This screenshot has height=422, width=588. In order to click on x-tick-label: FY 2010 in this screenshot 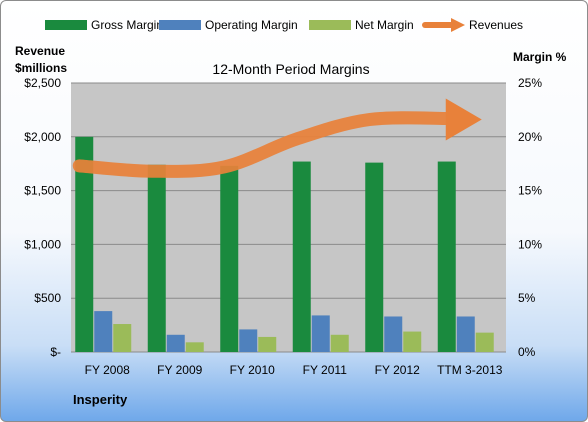, I will do `click(252, 370)`.